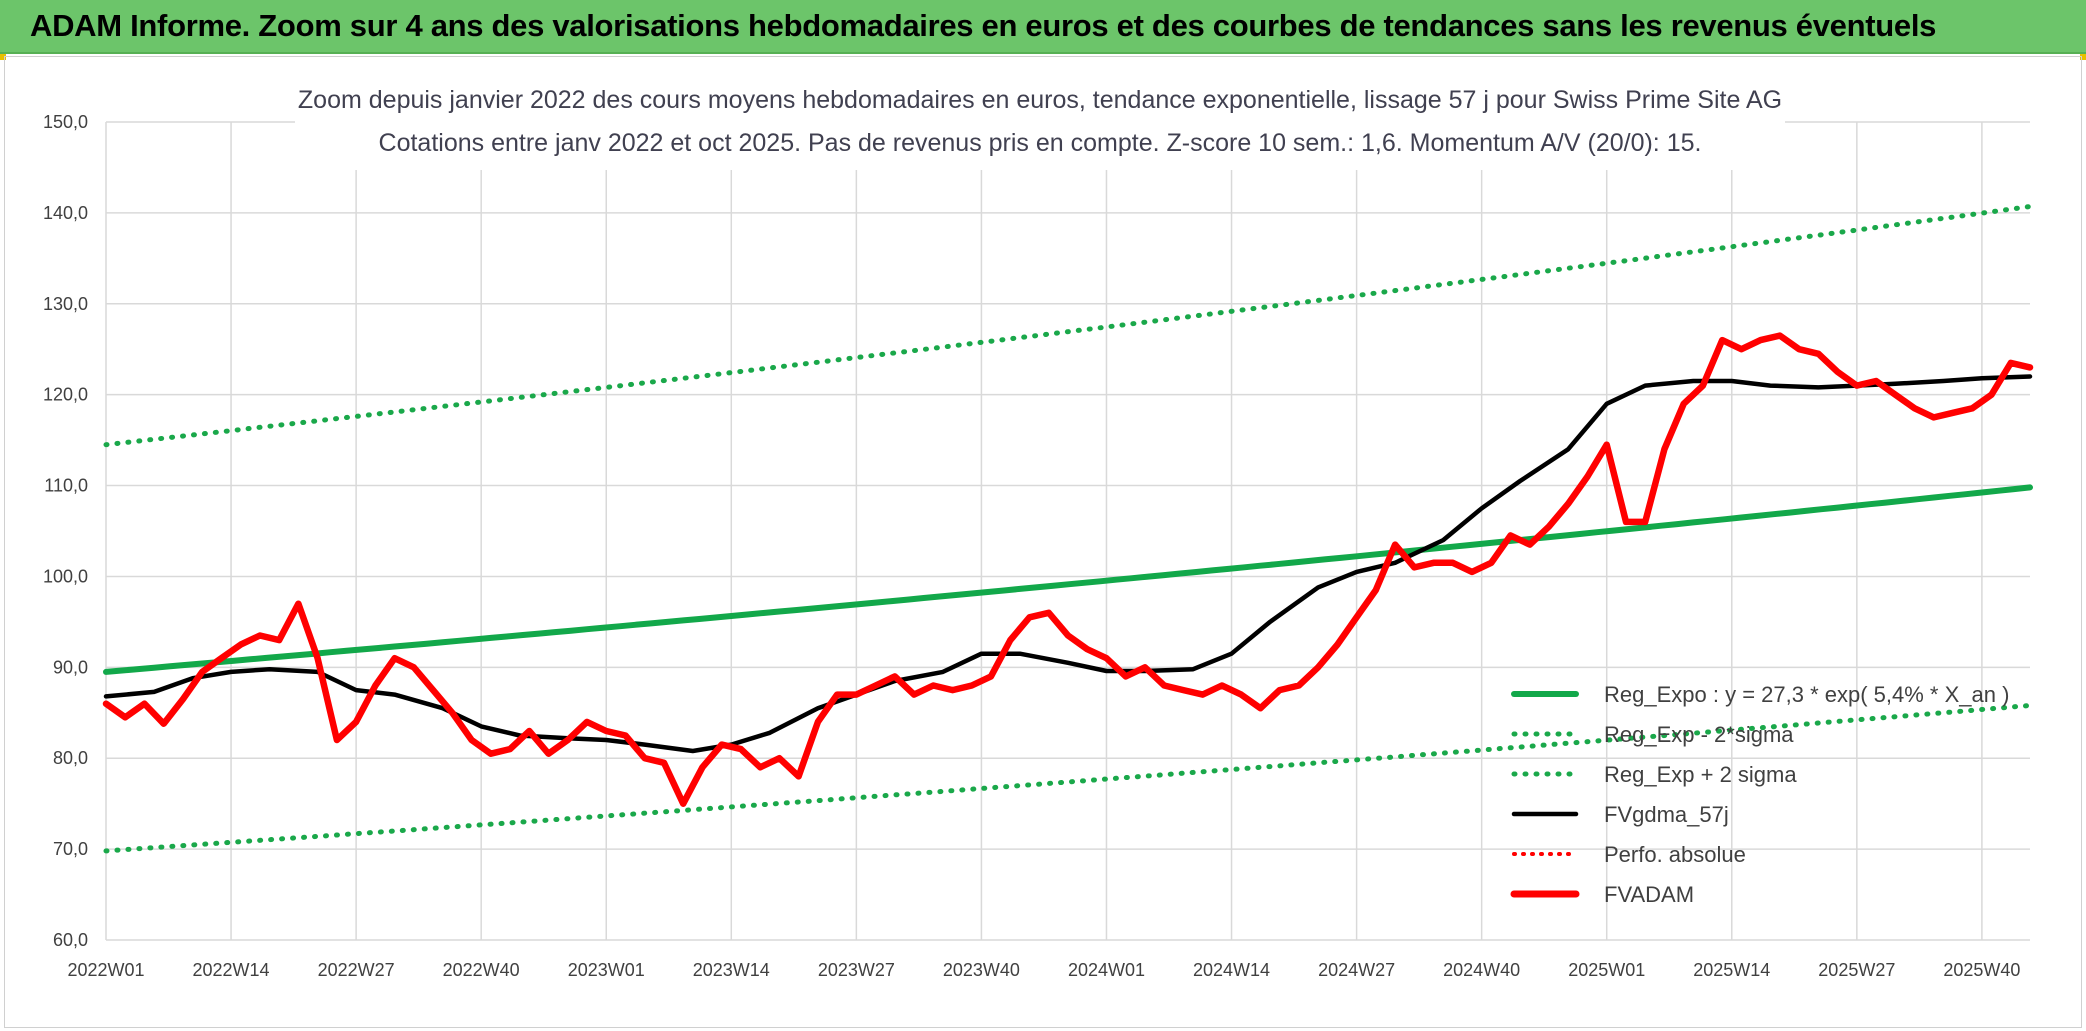 This screenshot has width=2086, height=1031. I want to click on y-tick-label: 110,0, so click(66, 486).